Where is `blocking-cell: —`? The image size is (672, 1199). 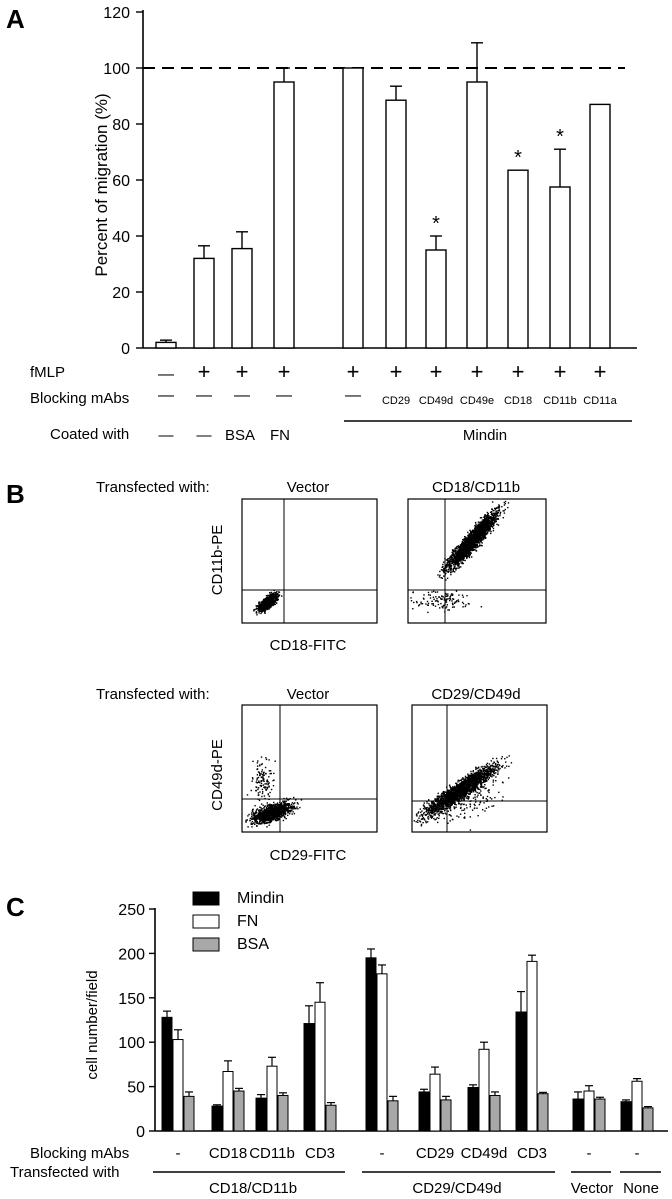 blocking-cell: — is located at coordinates (166, 395).